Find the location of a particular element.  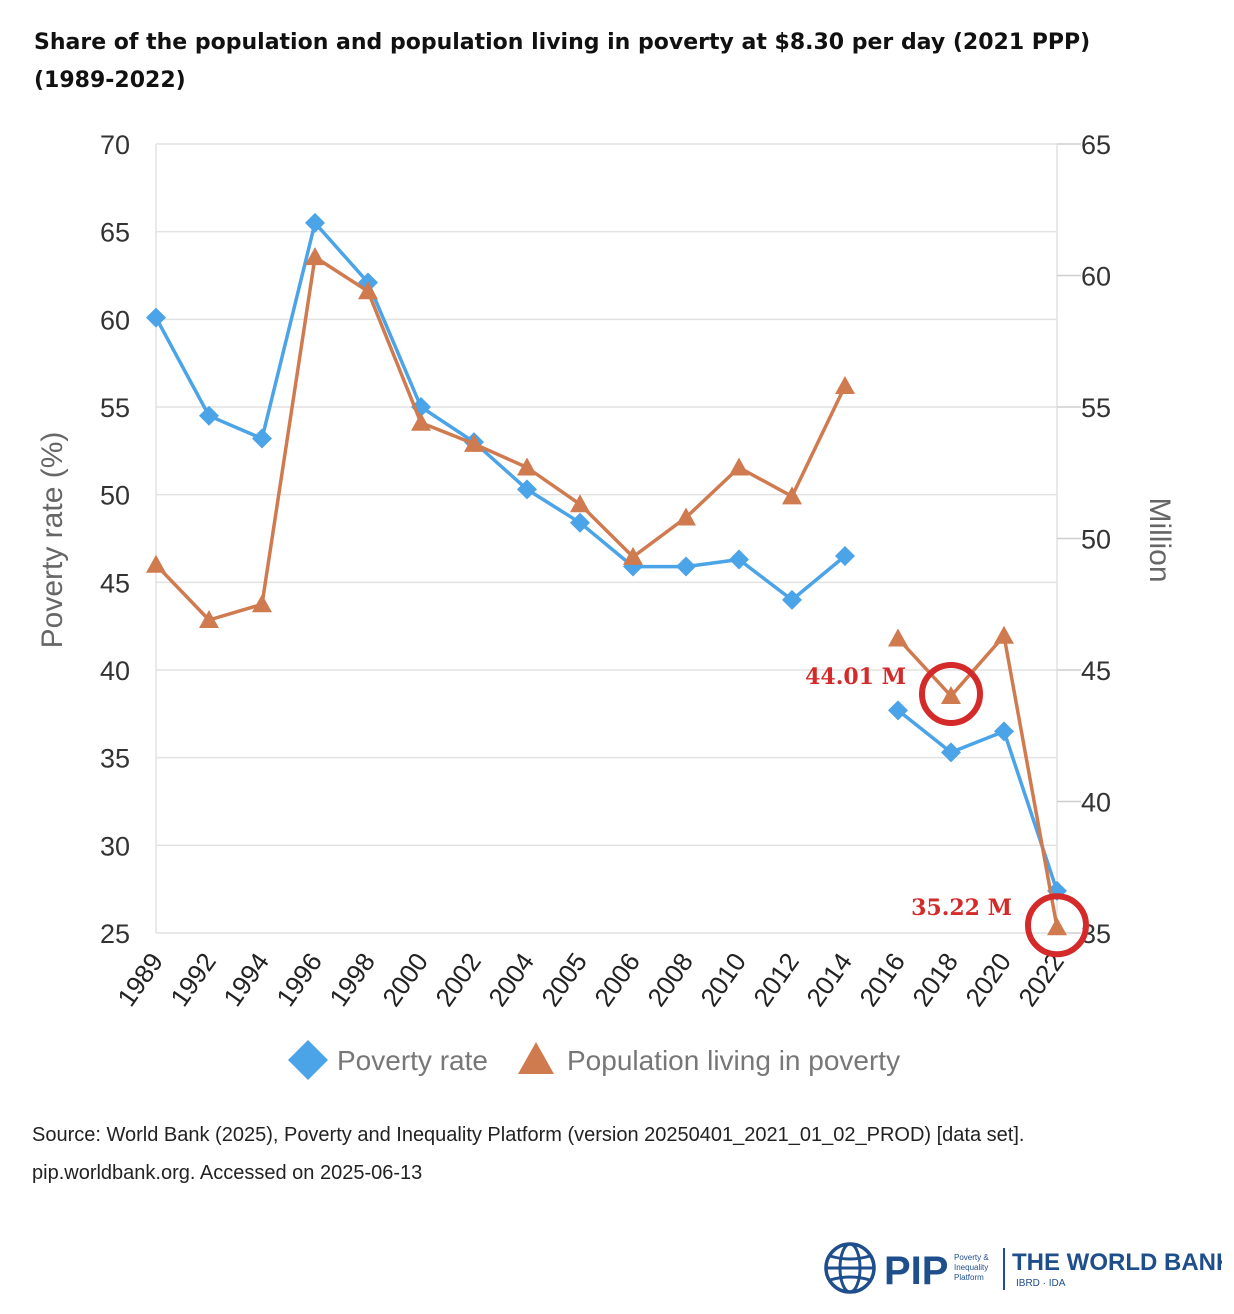

population-point-2022 is located at coordinates (1057, 926).